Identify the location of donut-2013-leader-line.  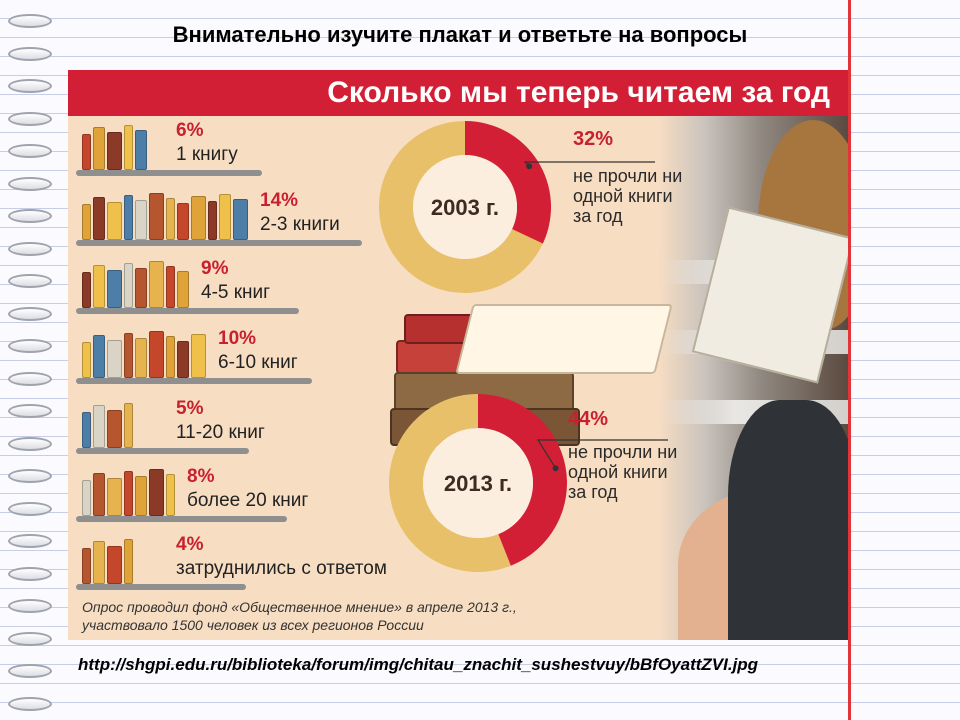
(602, 454).